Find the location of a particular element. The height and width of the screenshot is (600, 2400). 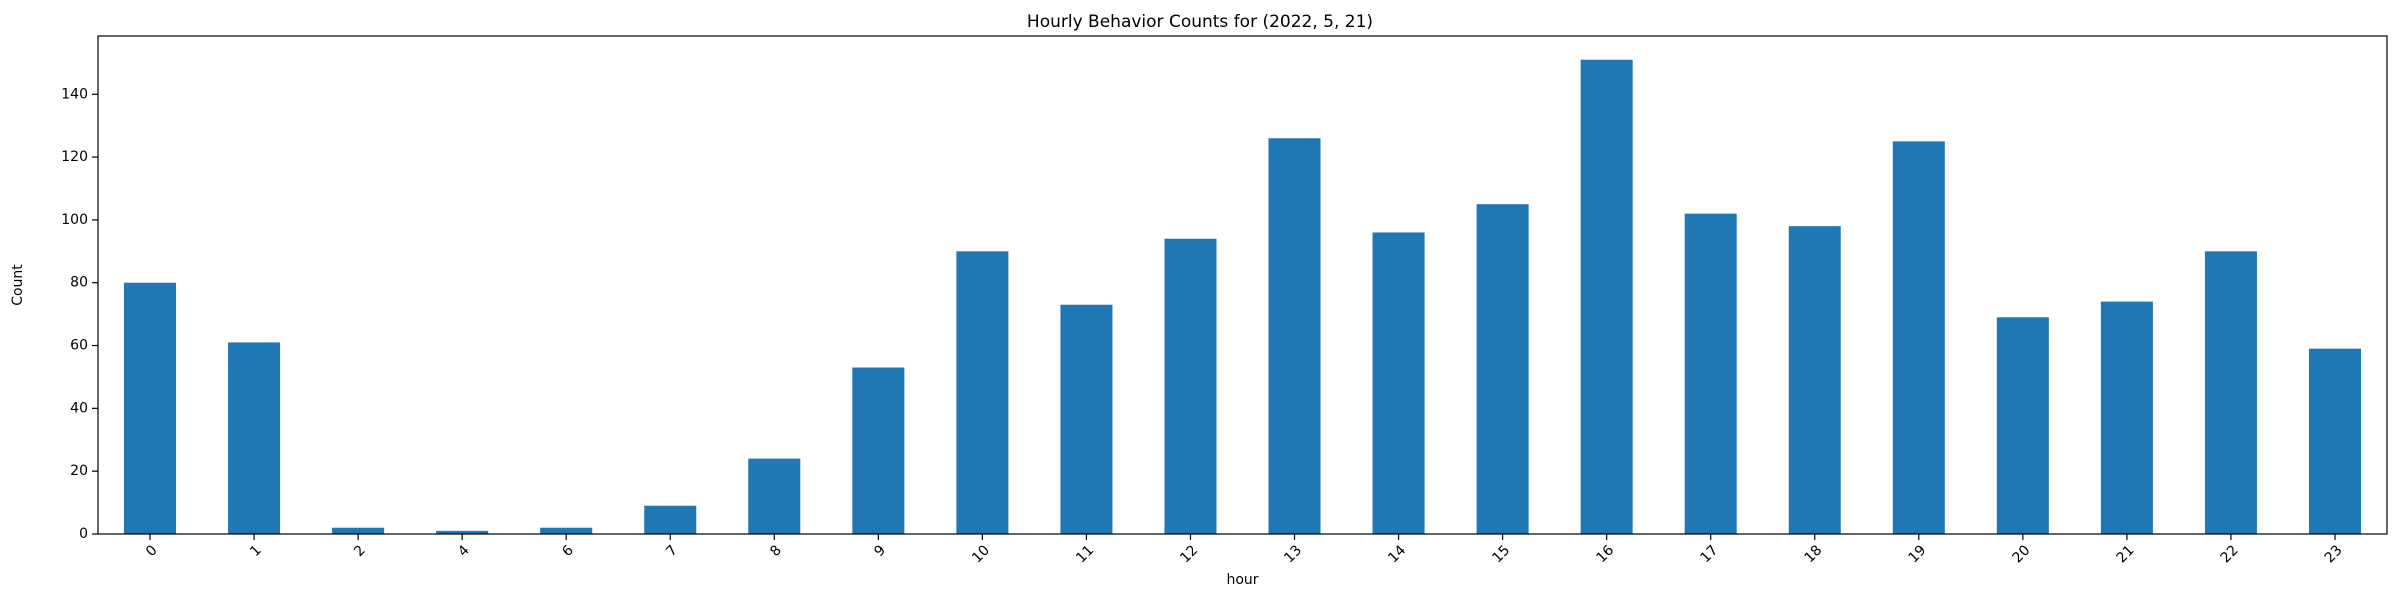

x-tick-label: 11 is located at coordinates (1085, 554).